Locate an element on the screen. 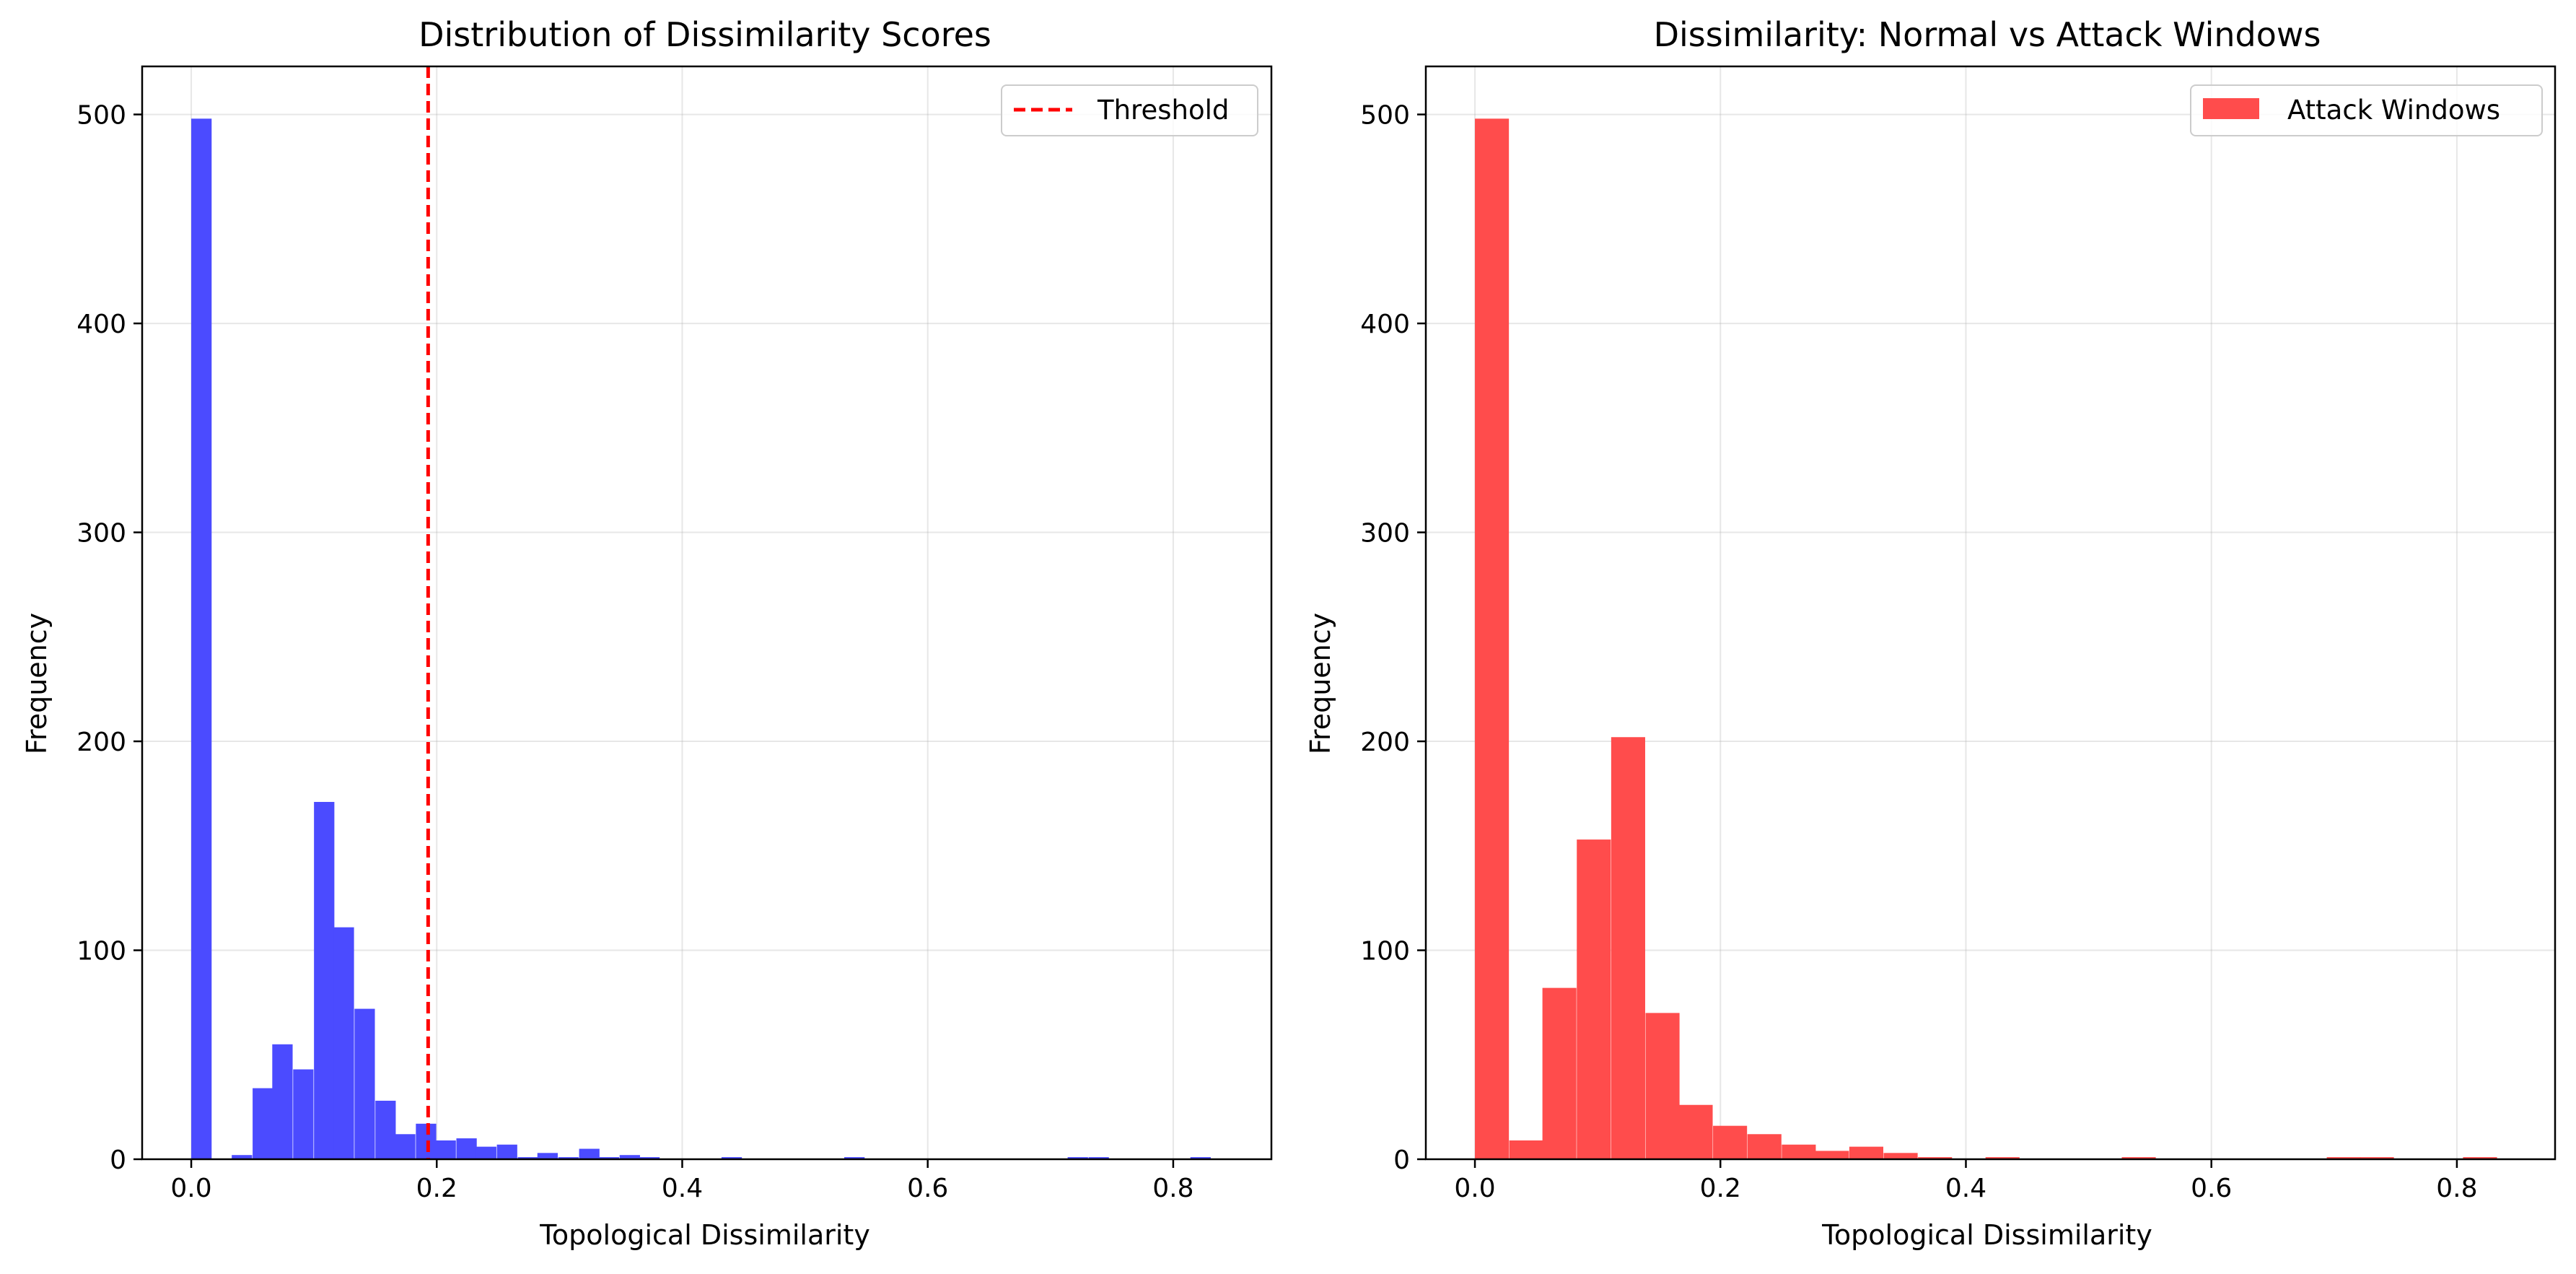 Image resolution: width=2576 pixels, height=1274 pixels. legend: Threshold is located at coordinates (1129, 110).